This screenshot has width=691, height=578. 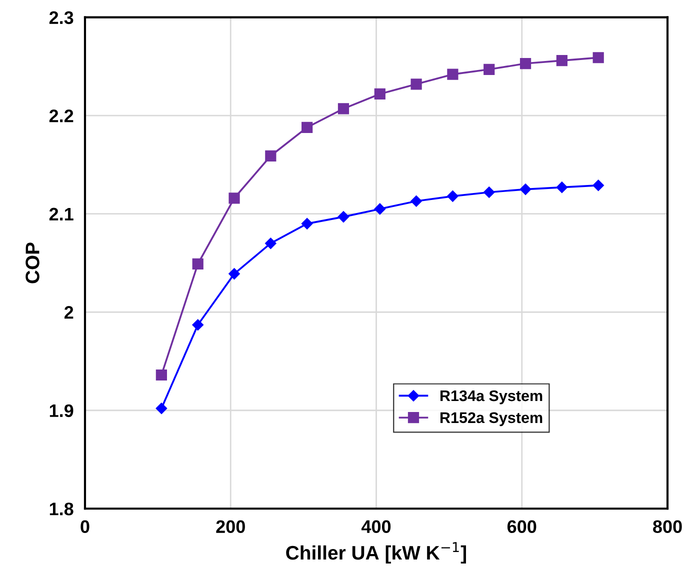 What do you see at coordinates (69, 312) in the screenshot?
I see `y-tick-label: 2` at bounding box center [69, 312].